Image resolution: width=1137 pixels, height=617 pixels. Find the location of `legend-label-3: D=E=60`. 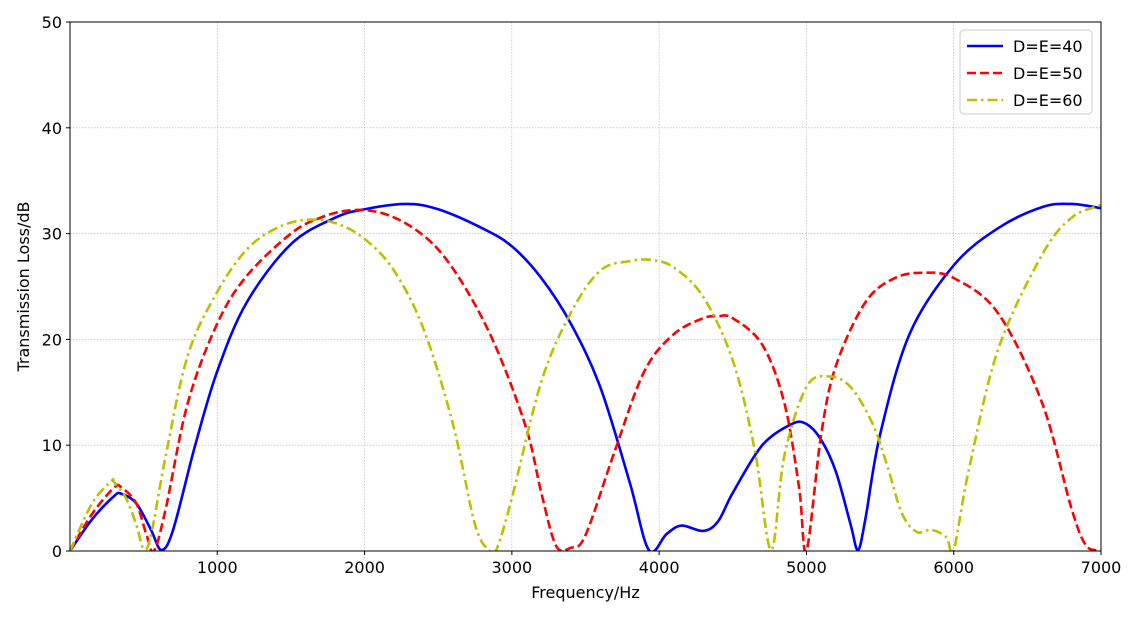

legend-label-3: D=E=60 is located at coordinates (1048, 100).